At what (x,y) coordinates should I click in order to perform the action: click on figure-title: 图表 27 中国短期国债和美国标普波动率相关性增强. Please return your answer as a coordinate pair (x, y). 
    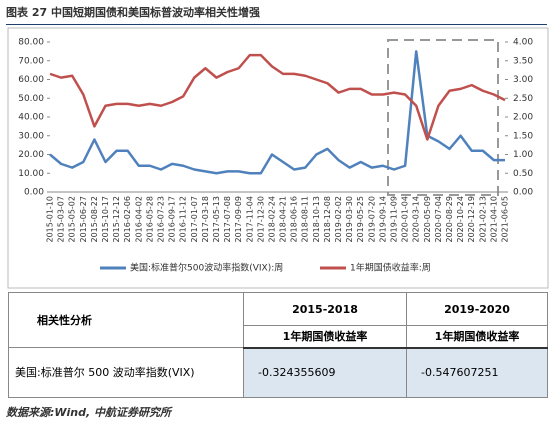
    Looking at the image, I should click on (133, 12).